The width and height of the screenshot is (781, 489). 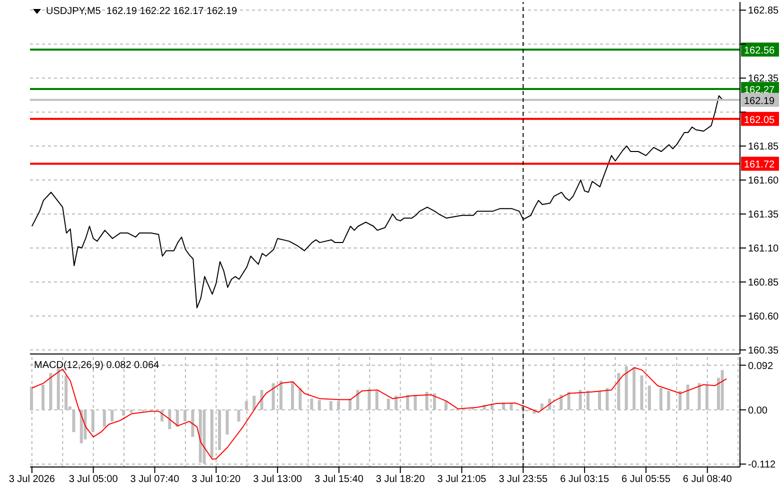 What do you see at coordinates (142, 11) in the screenshot?
I see `chart-title: USDJPY,M5 162.19 162.22 162.17 162.19` at bounding box center [142, 11].